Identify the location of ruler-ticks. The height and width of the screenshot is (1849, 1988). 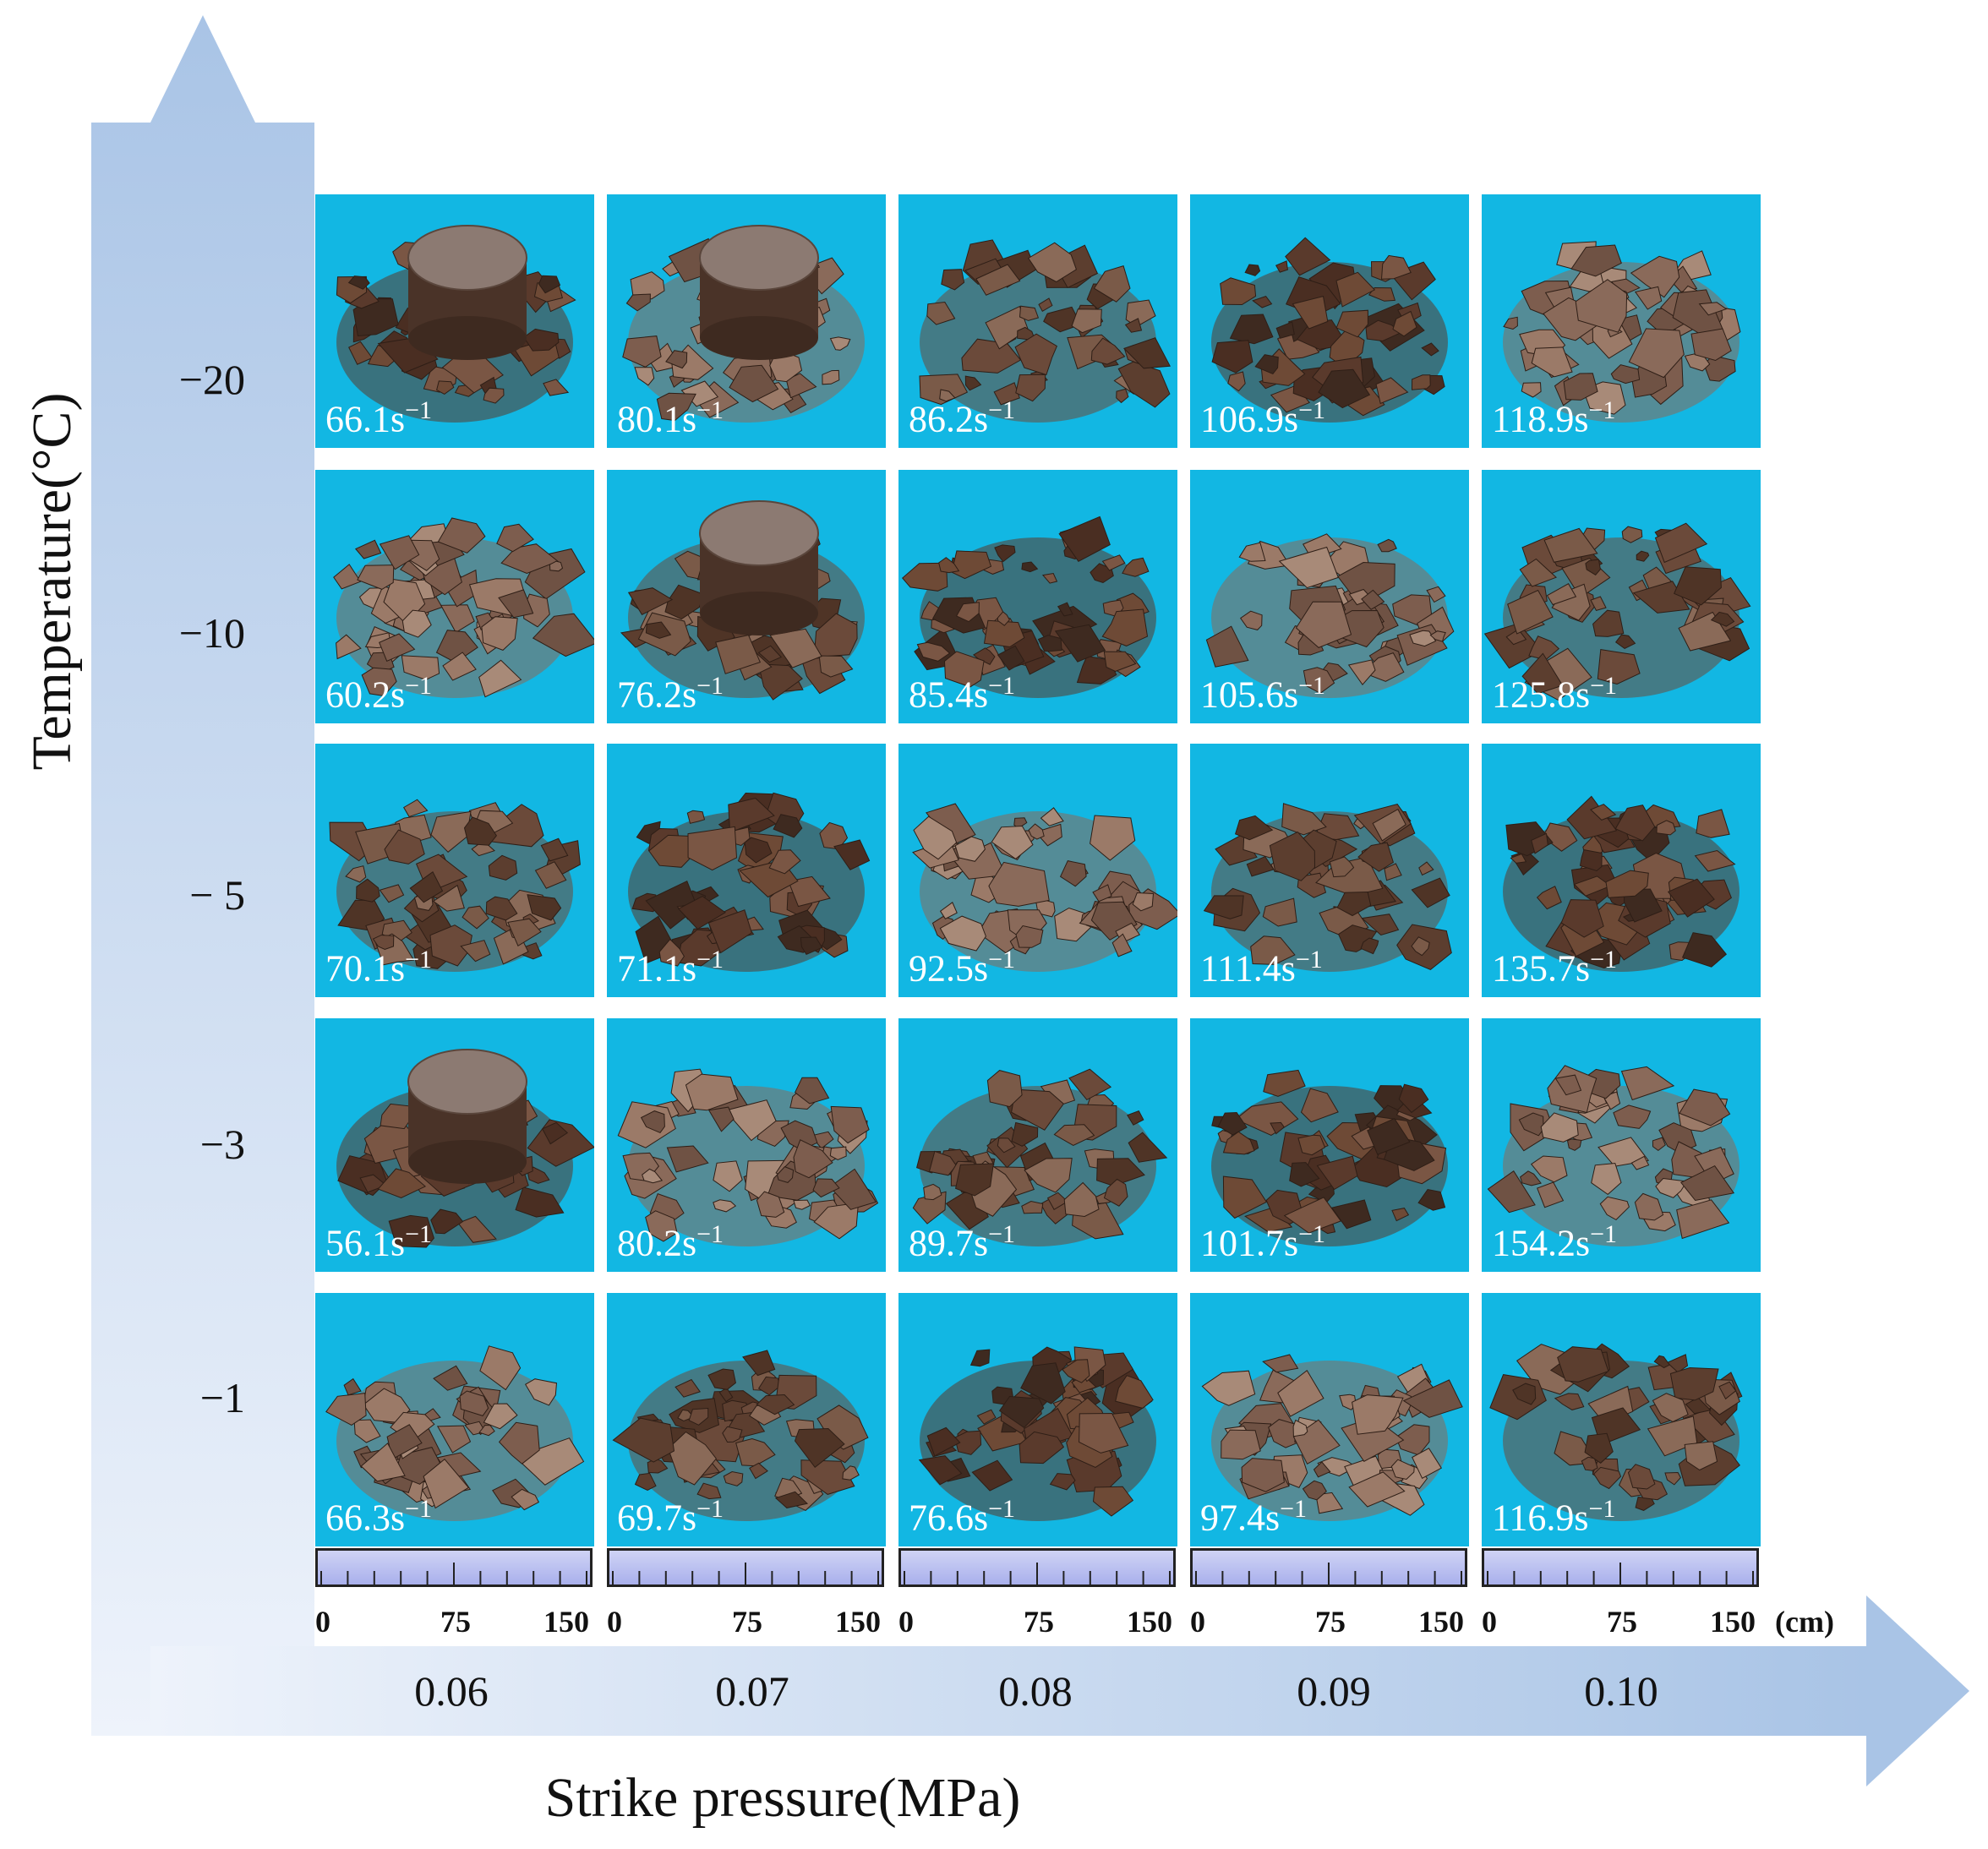
(453, 1573).